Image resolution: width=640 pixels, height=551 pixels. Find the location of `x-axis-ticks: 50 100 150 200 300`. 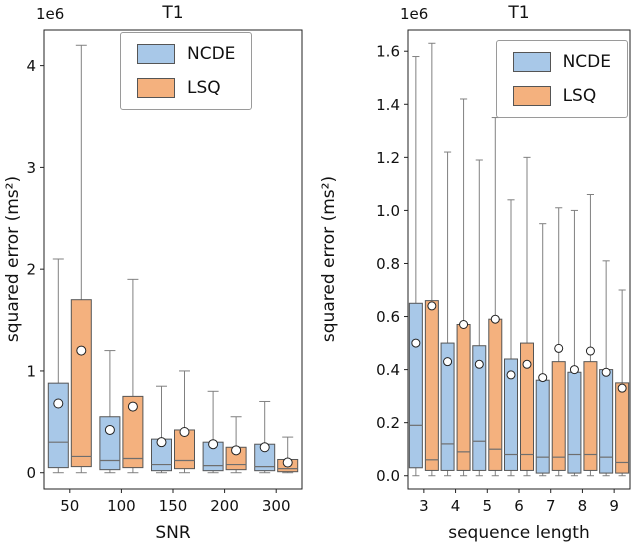

x-axis-ticks: 50 100 150 200 300 is located at coordinates (175, 502).